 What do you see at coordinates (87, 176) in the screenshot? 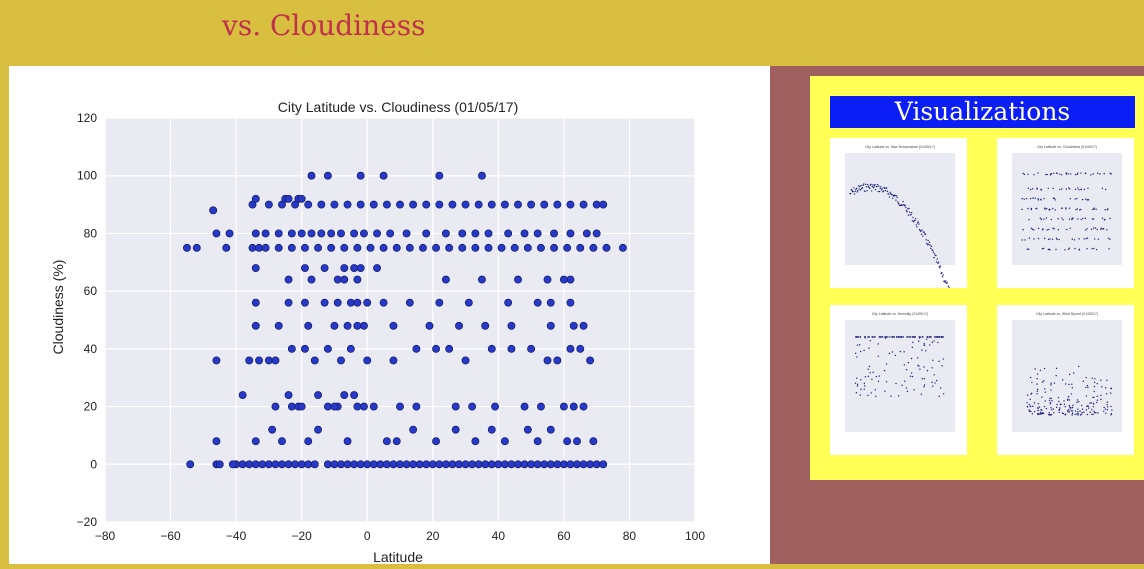
I see `y-tick-label: 100` at bounding box center [87, 176].